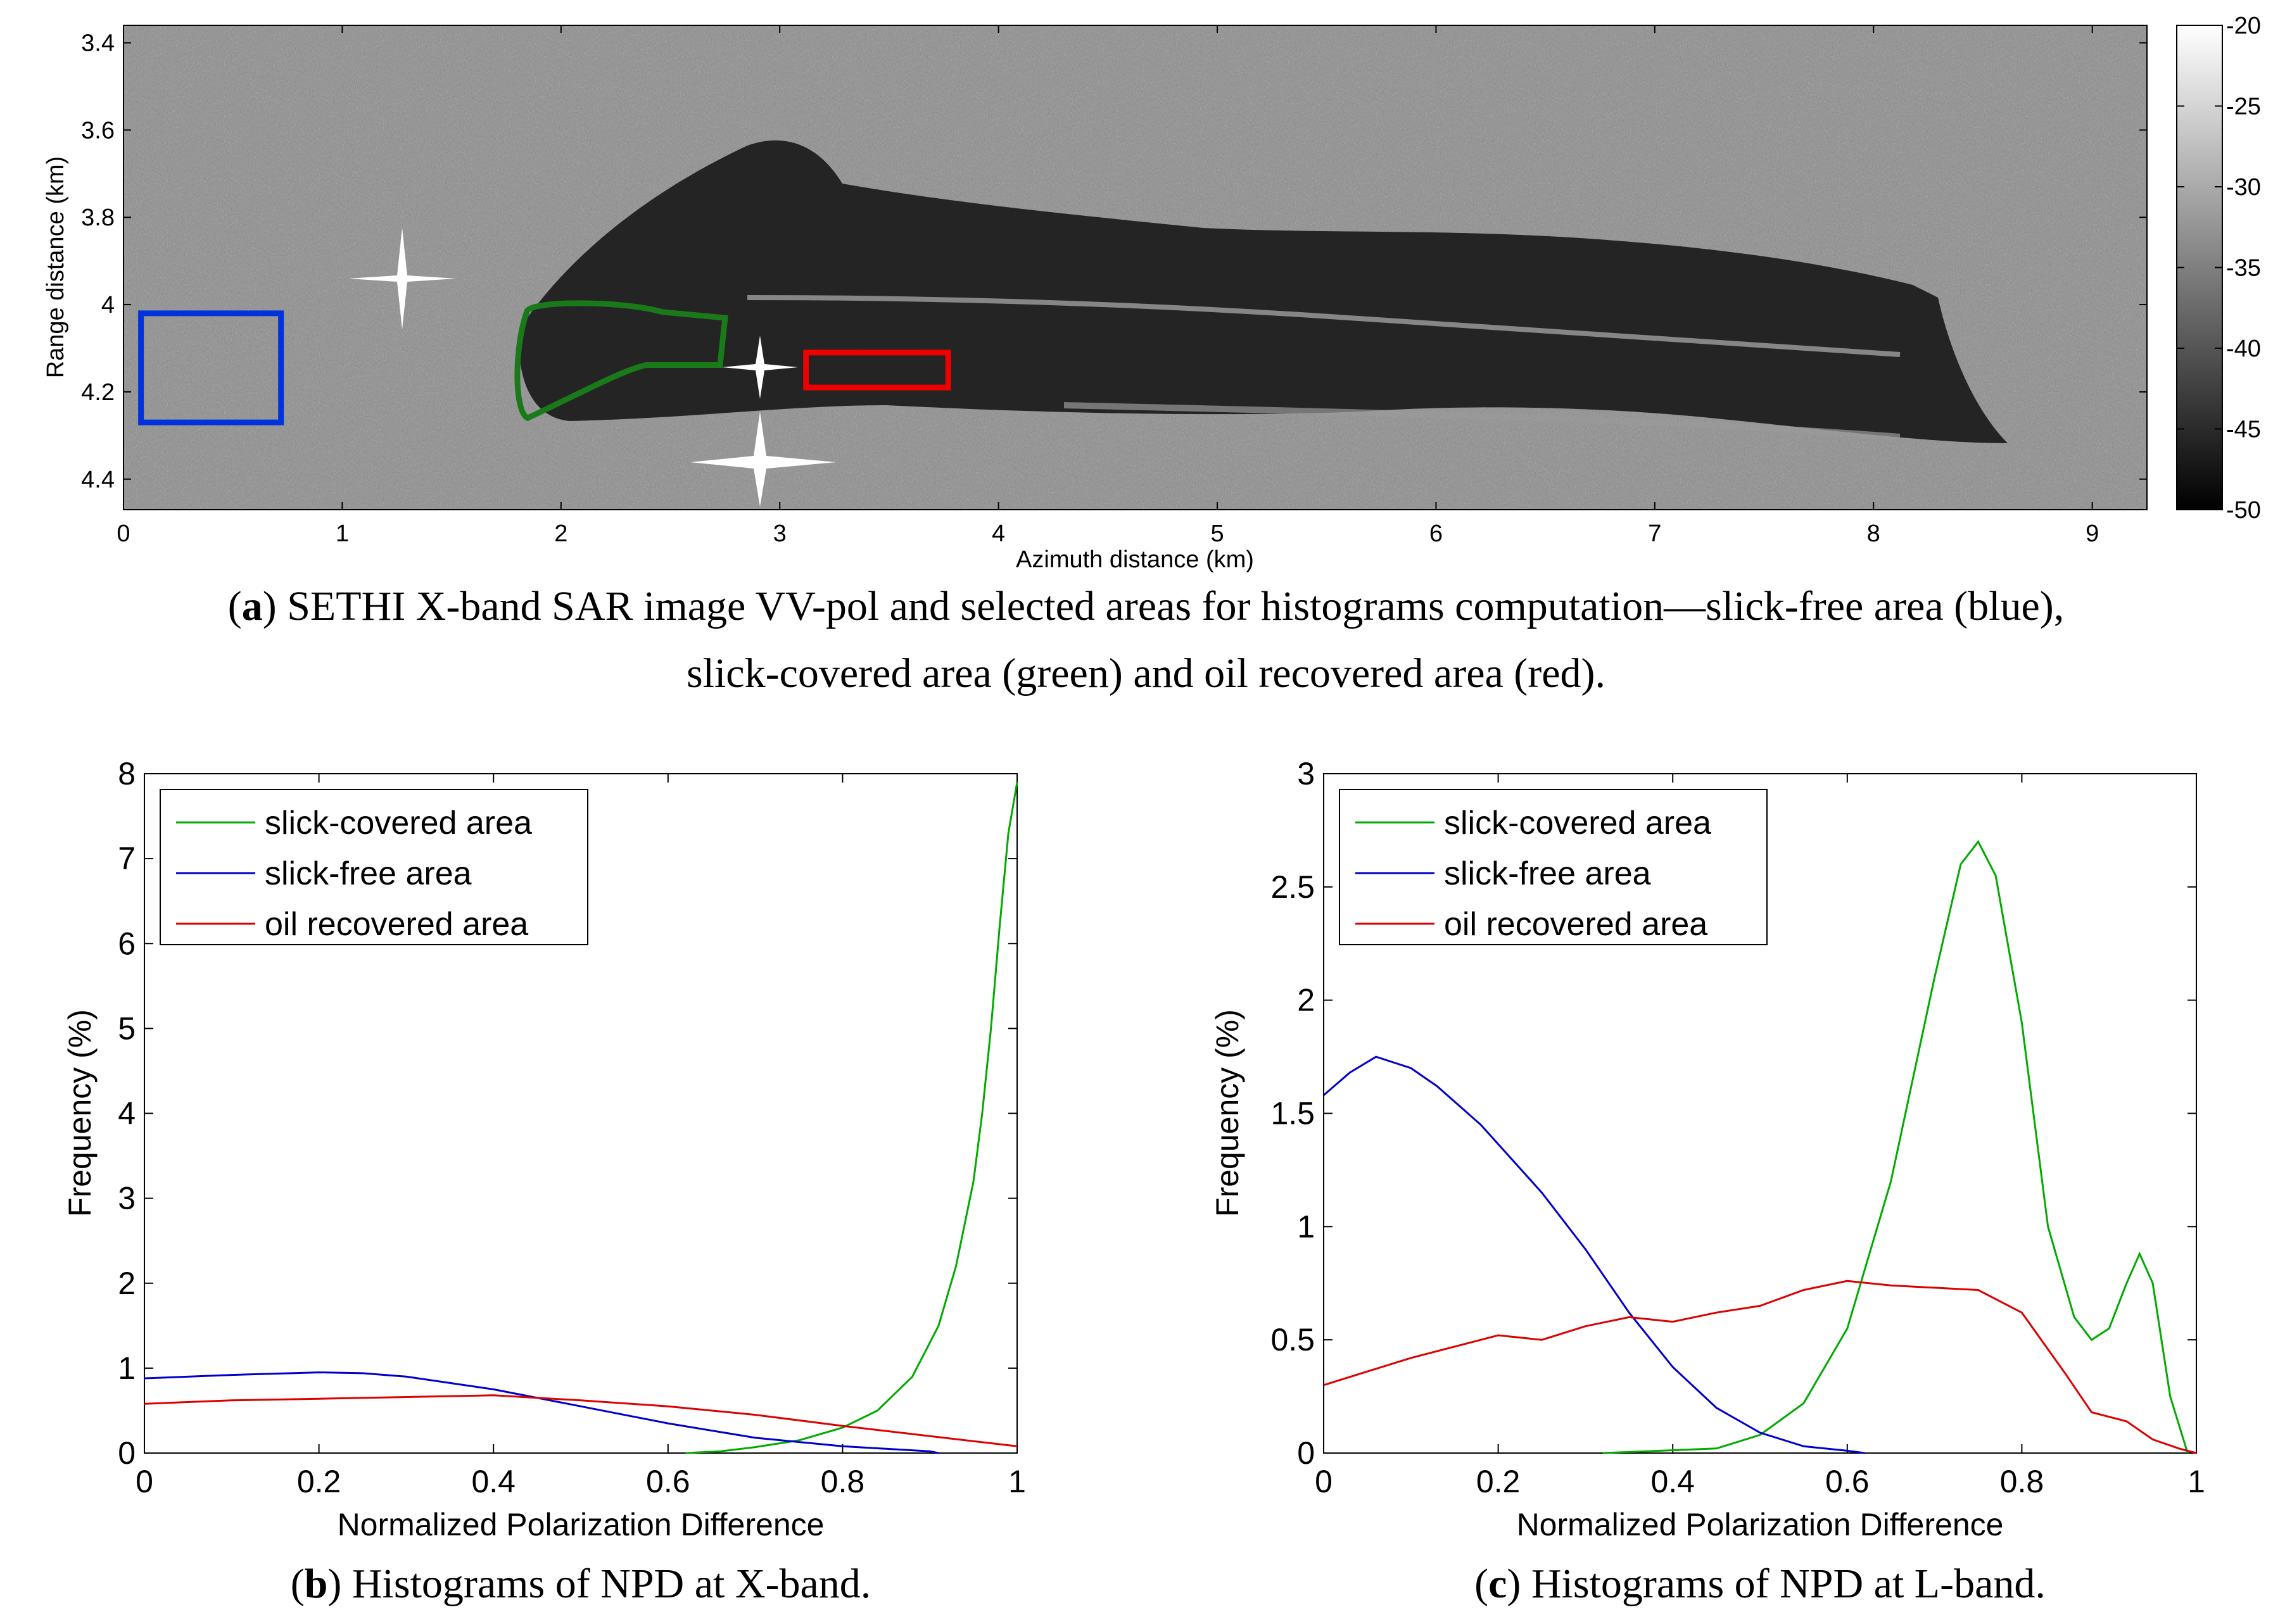 The height and width of the screenshot is (1624, 2292). I want to click on l-band-legend-label: slick-covered area, so click(1578, 823).